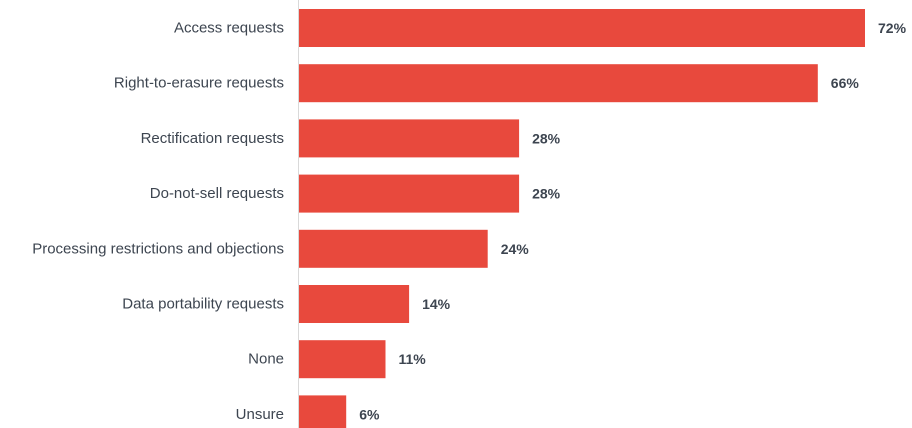 The width and height of the screenshot is (912, 428). I want to click on category-label: Unsure, so click(260, 414).